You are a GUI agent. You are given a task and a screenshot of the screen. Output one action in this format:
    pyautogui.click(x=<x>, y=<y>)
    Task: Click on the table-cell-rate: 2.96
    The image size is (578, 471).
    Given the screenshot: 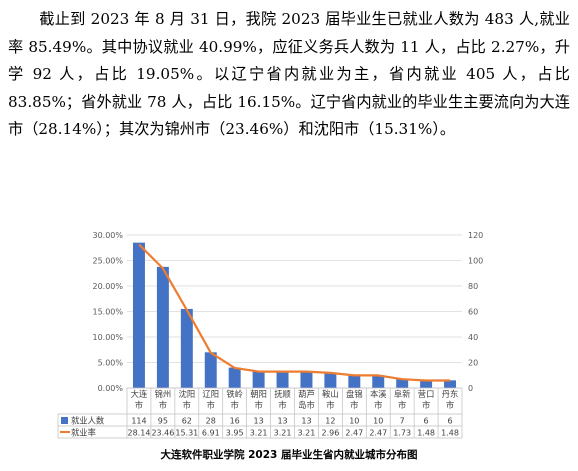 What is the action you would take?
    pyautogui.click(x=330, y=433)
    